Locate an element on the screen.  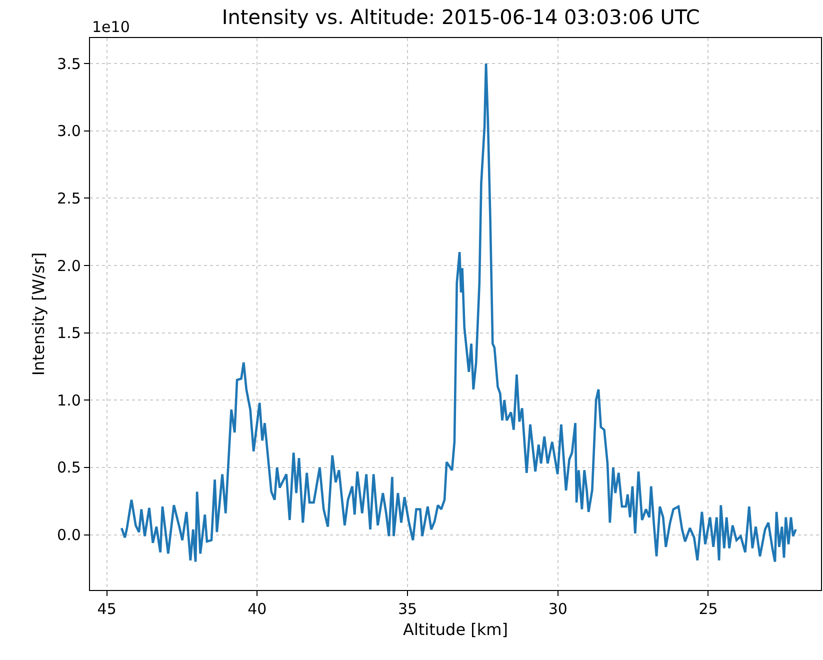
chart-title: Intensity vs. Altitude: 2015-06-14 03:03:06 UTC is located at coordinates (461, 16).